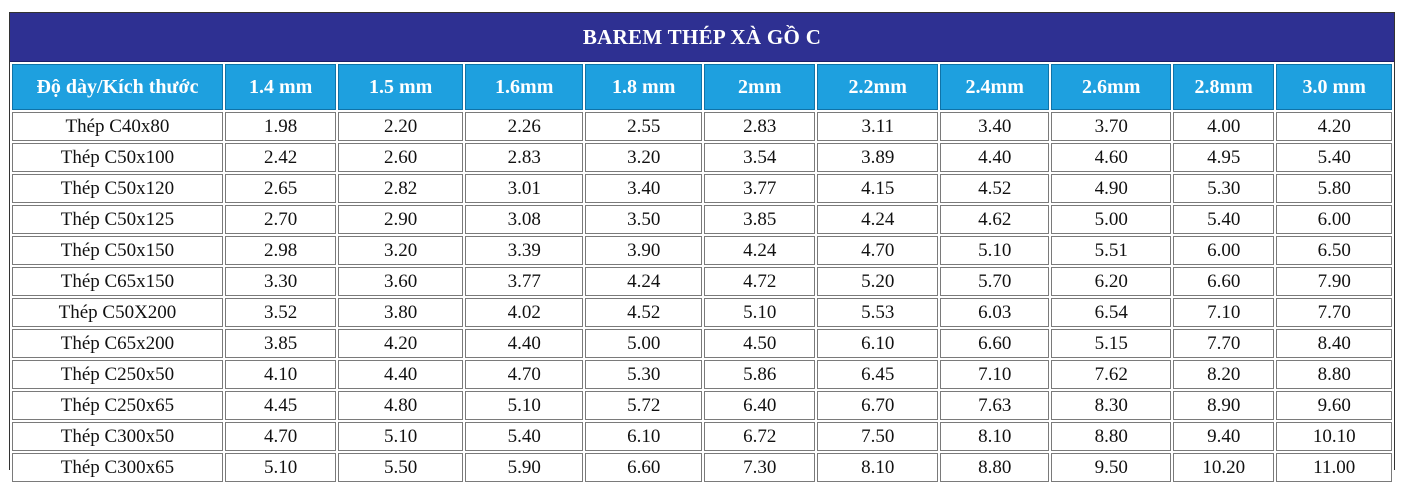 This screenshot has height=484, width=1405. Describe the element at coordinates (643, 87) in the screenshot. I see `header-thickness: 1.8 mm` at that location.